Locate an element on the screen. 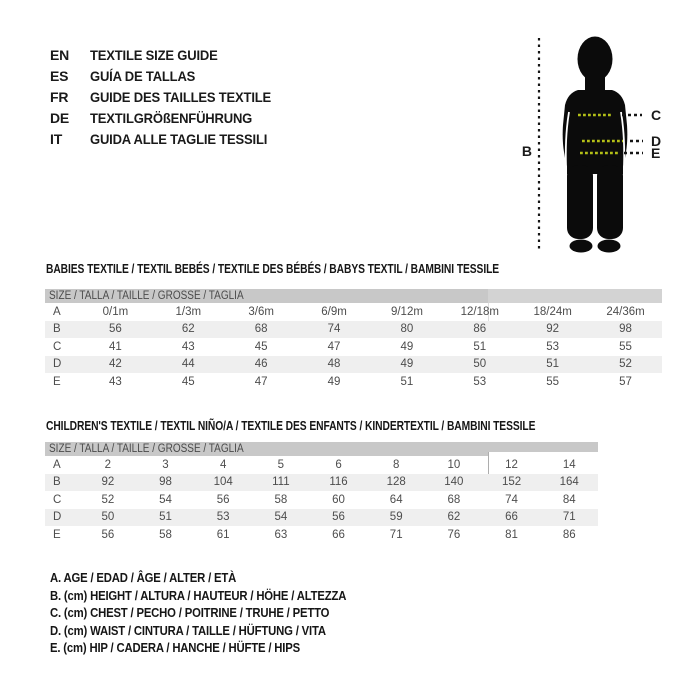 The width and height of the screenshot is (700, 700). table-cell: 3 is located at coordinates (165, 464).